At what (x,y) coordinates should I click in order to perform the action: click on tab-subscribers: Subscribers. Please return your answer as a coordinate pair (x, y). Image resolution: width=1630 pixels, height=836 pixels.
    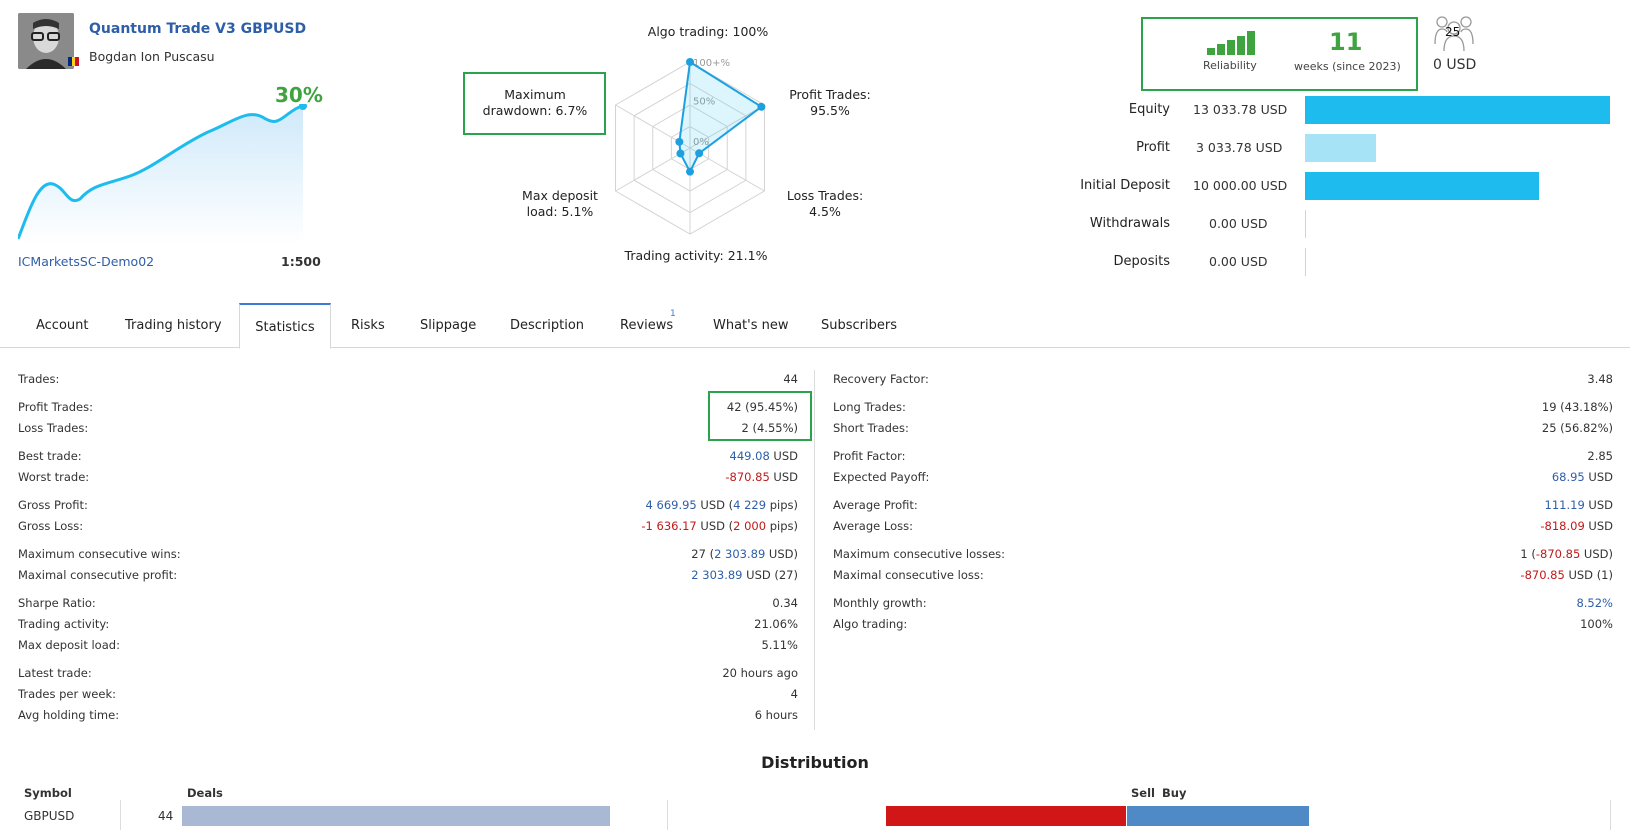
    Looking at the image, I should click on (859, 325).